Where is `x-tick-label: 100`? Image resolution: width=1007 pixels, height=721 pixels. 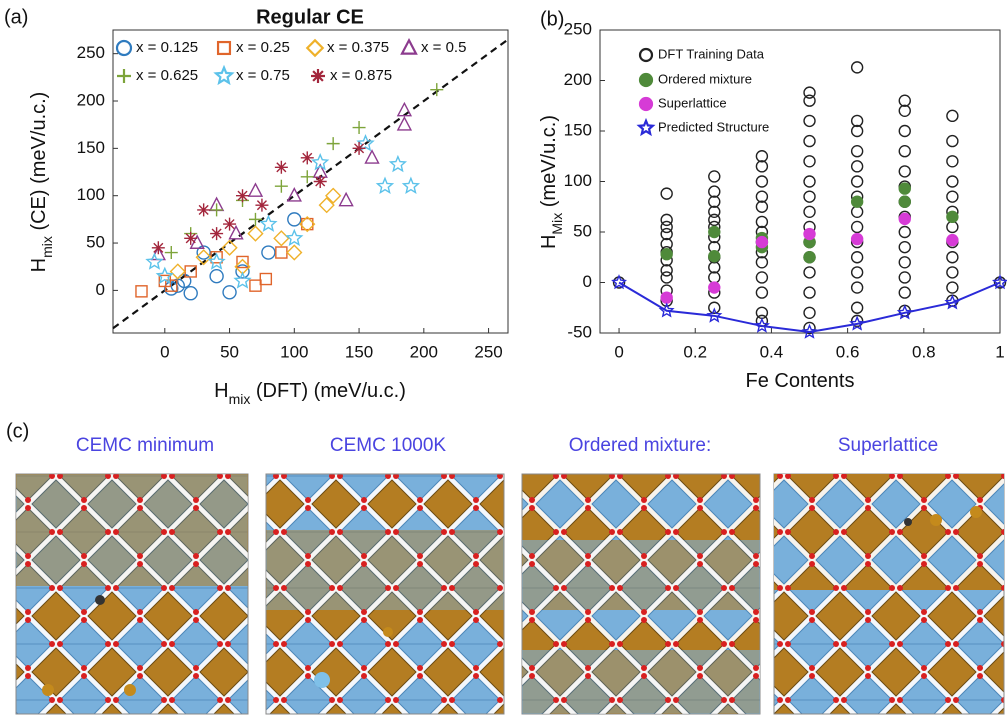 x-tick-label: 100 is located at coordinates (294, 351).